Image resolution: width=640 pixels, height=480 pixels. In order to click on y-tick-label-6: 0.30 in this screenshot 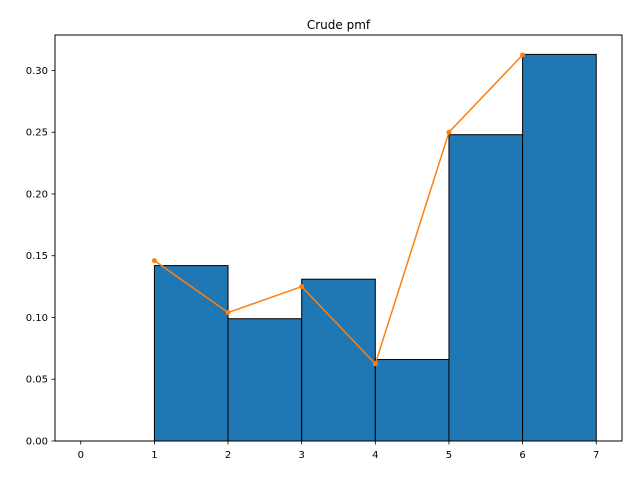, I will do `click(37, 71)`.